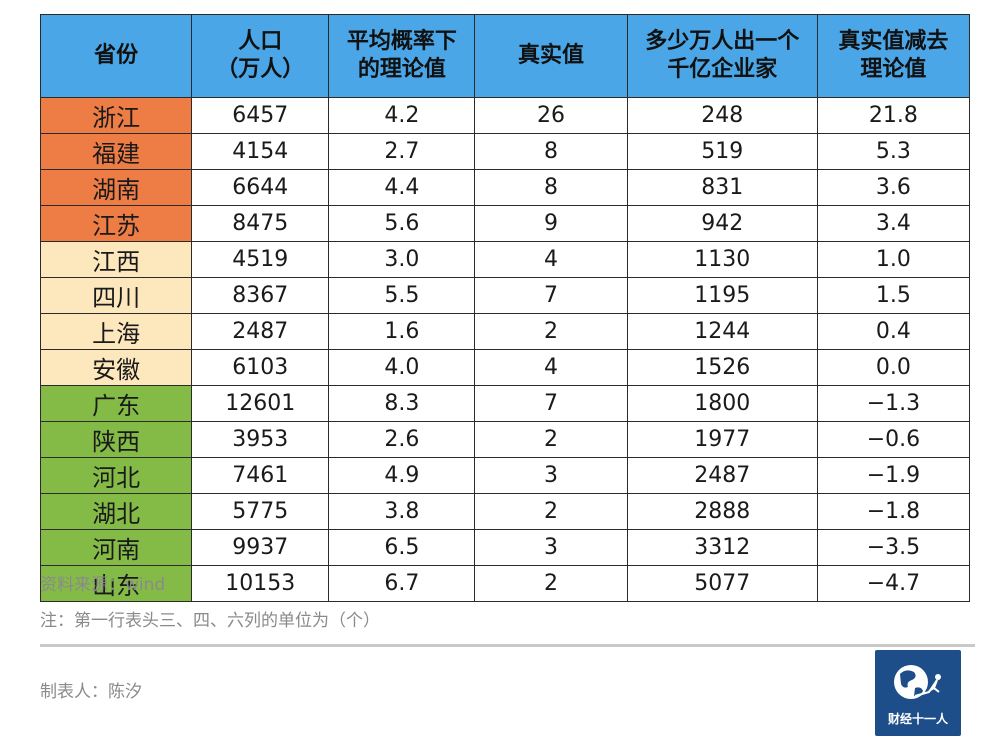  I want to click on cell-theoretical: 4.4, so click(402, 187).